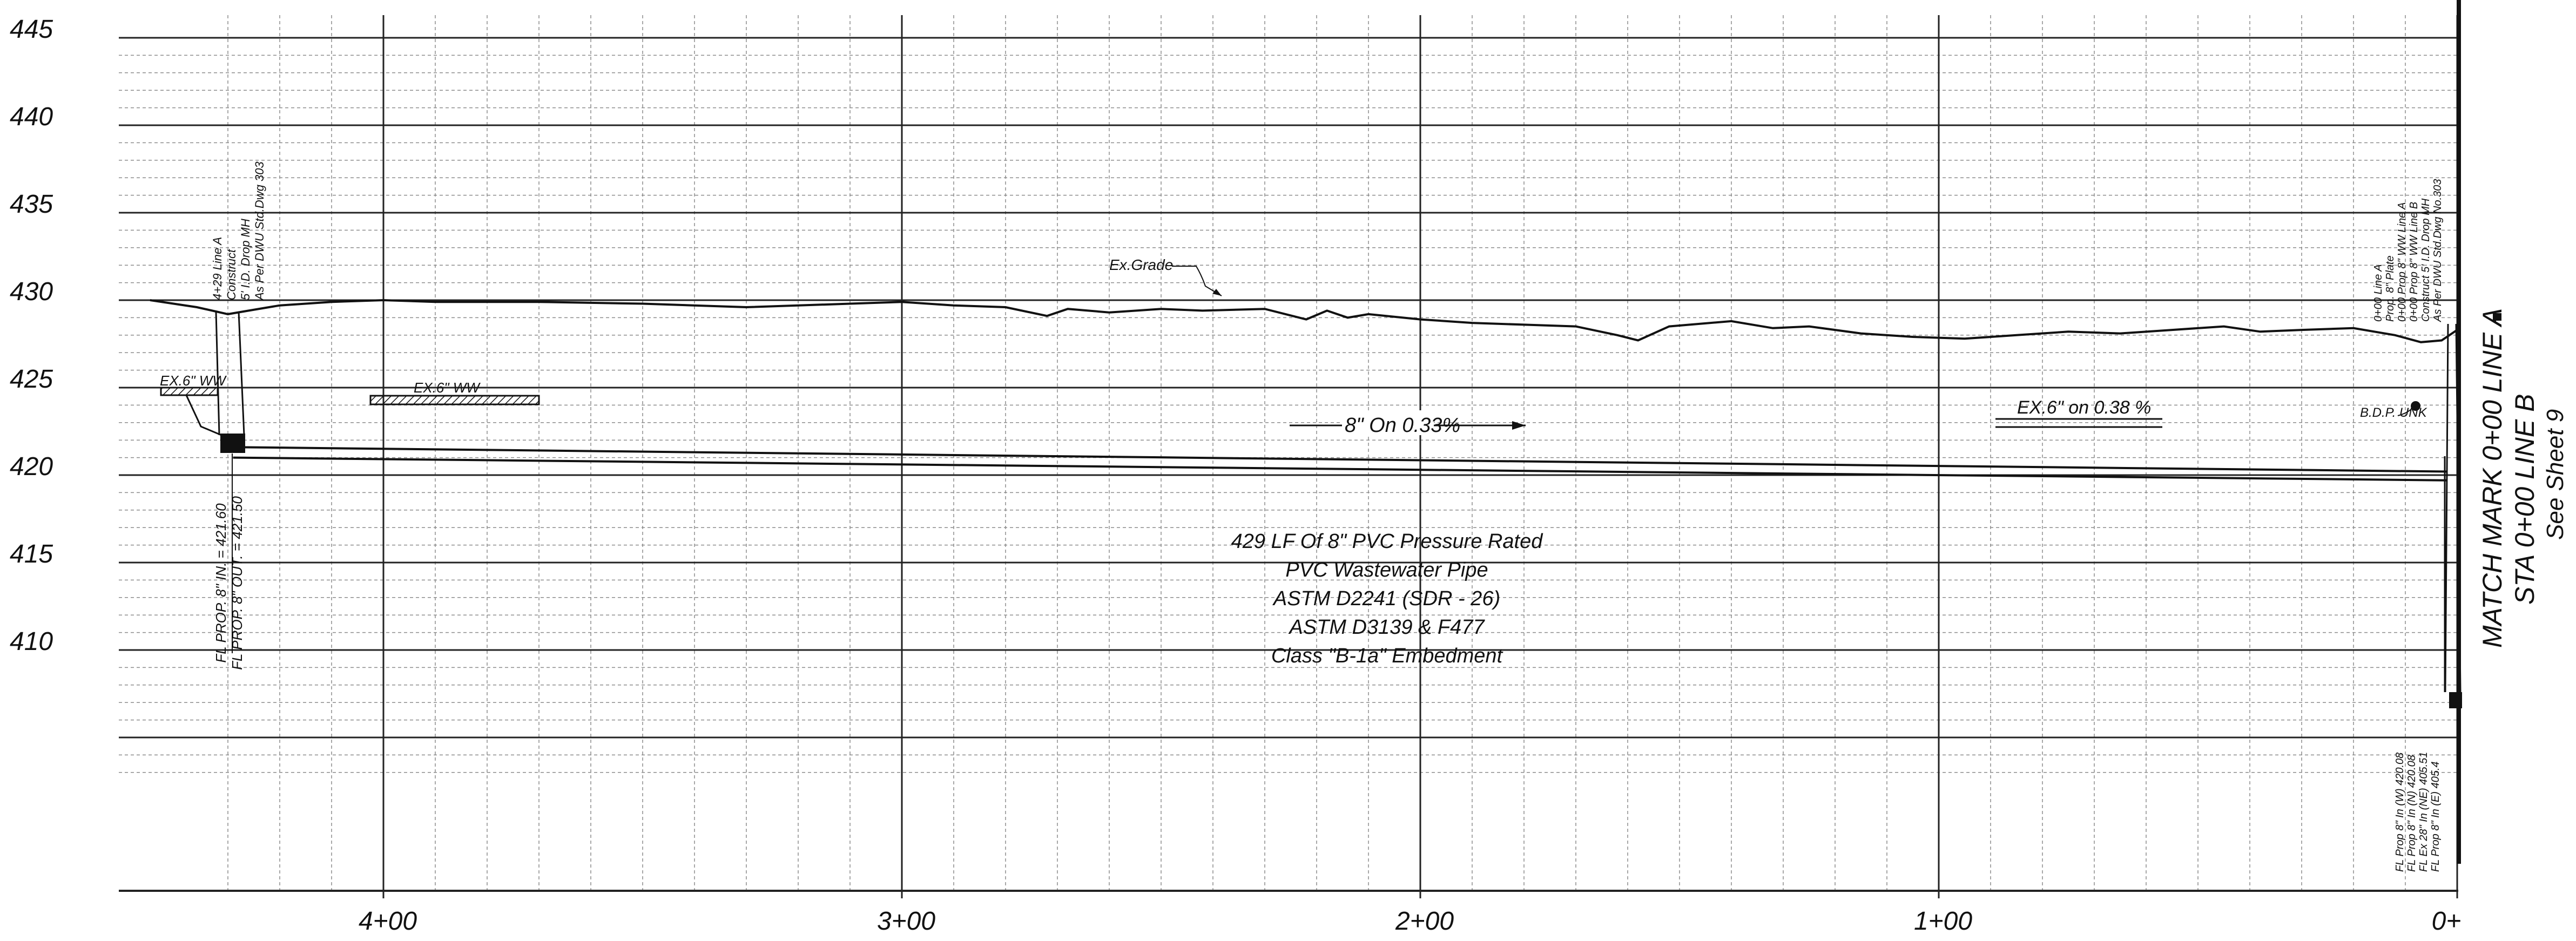 The height and width of the screenshot is (941, 2576). Describe the element at coordinates (1388, 422) in the screenshot. I see `slope-label-bg` at that location.